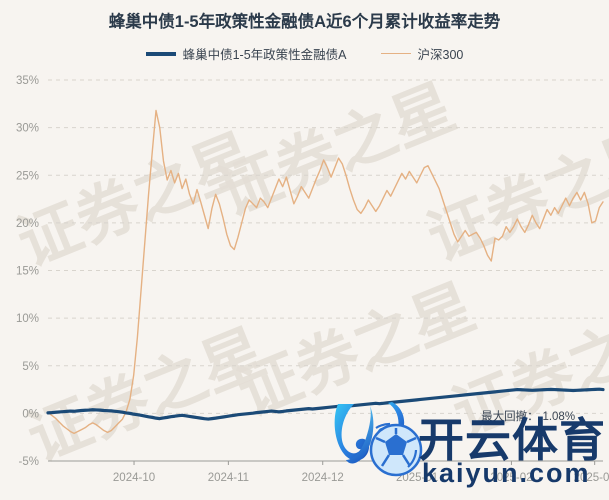 The image size is (609, 500). I want to click on y-axis-tick-label: -5%, so click(29, 462).